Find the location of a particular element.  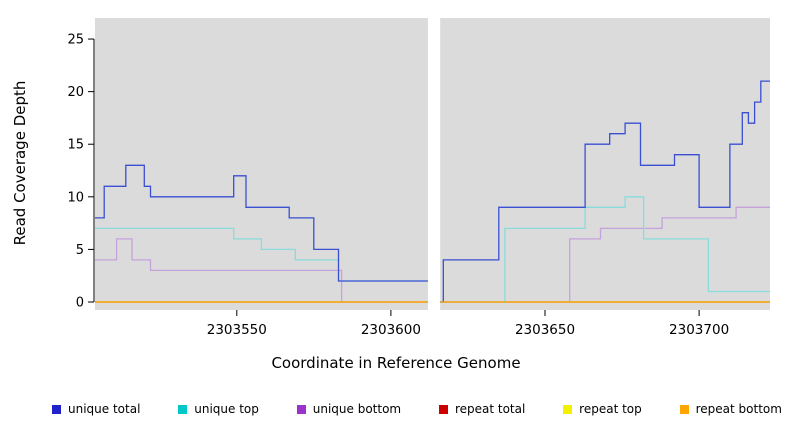

legend-label: repeat bottom is located at coordinates (738, 409).